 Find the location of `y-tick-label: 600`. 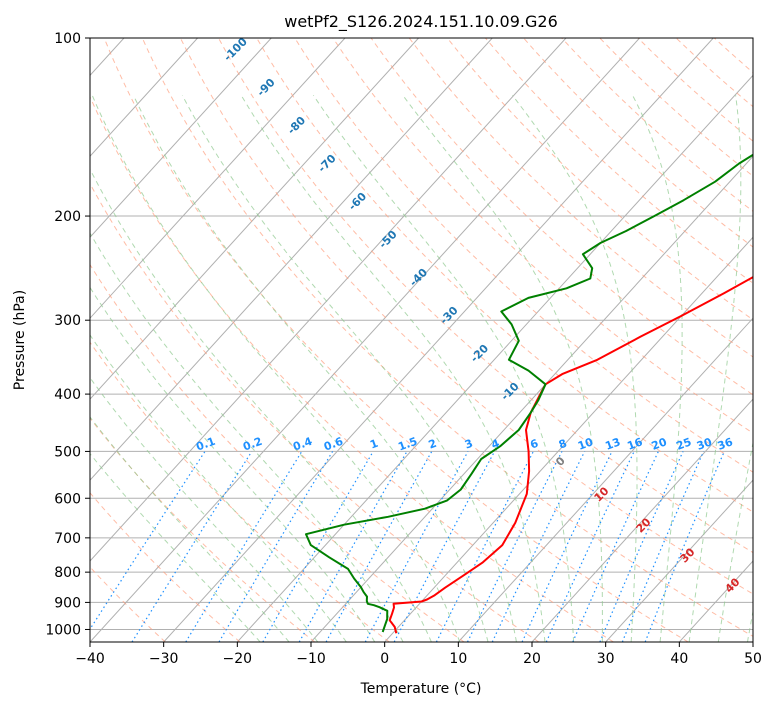

y-tick-label: 600 is located at coordinates (67, 499).